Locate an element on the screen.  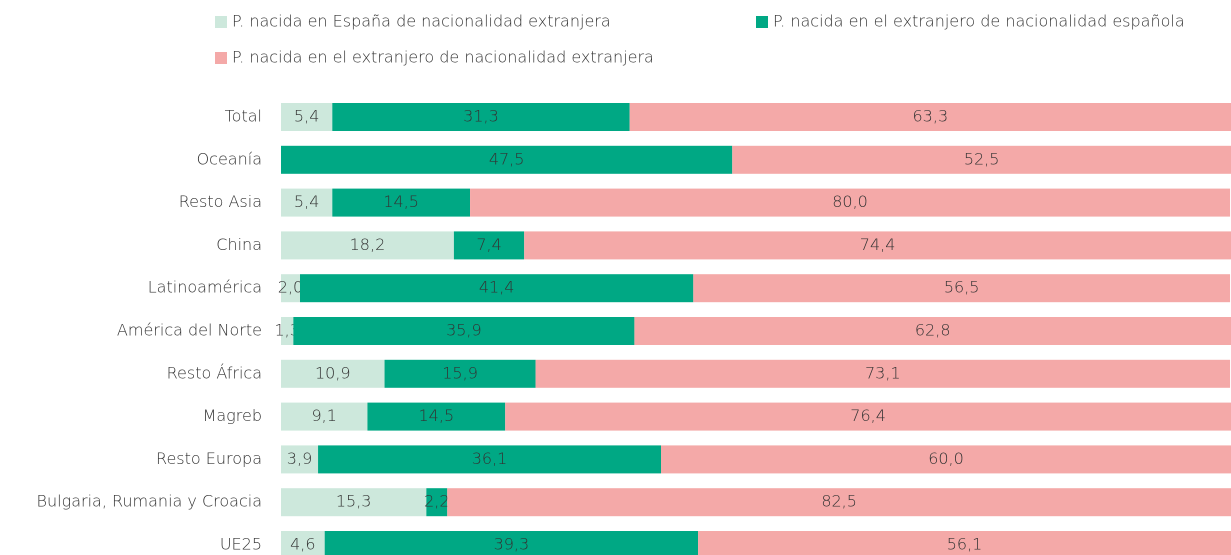
value-label: 63,3 is located at coordinates (931, 116).